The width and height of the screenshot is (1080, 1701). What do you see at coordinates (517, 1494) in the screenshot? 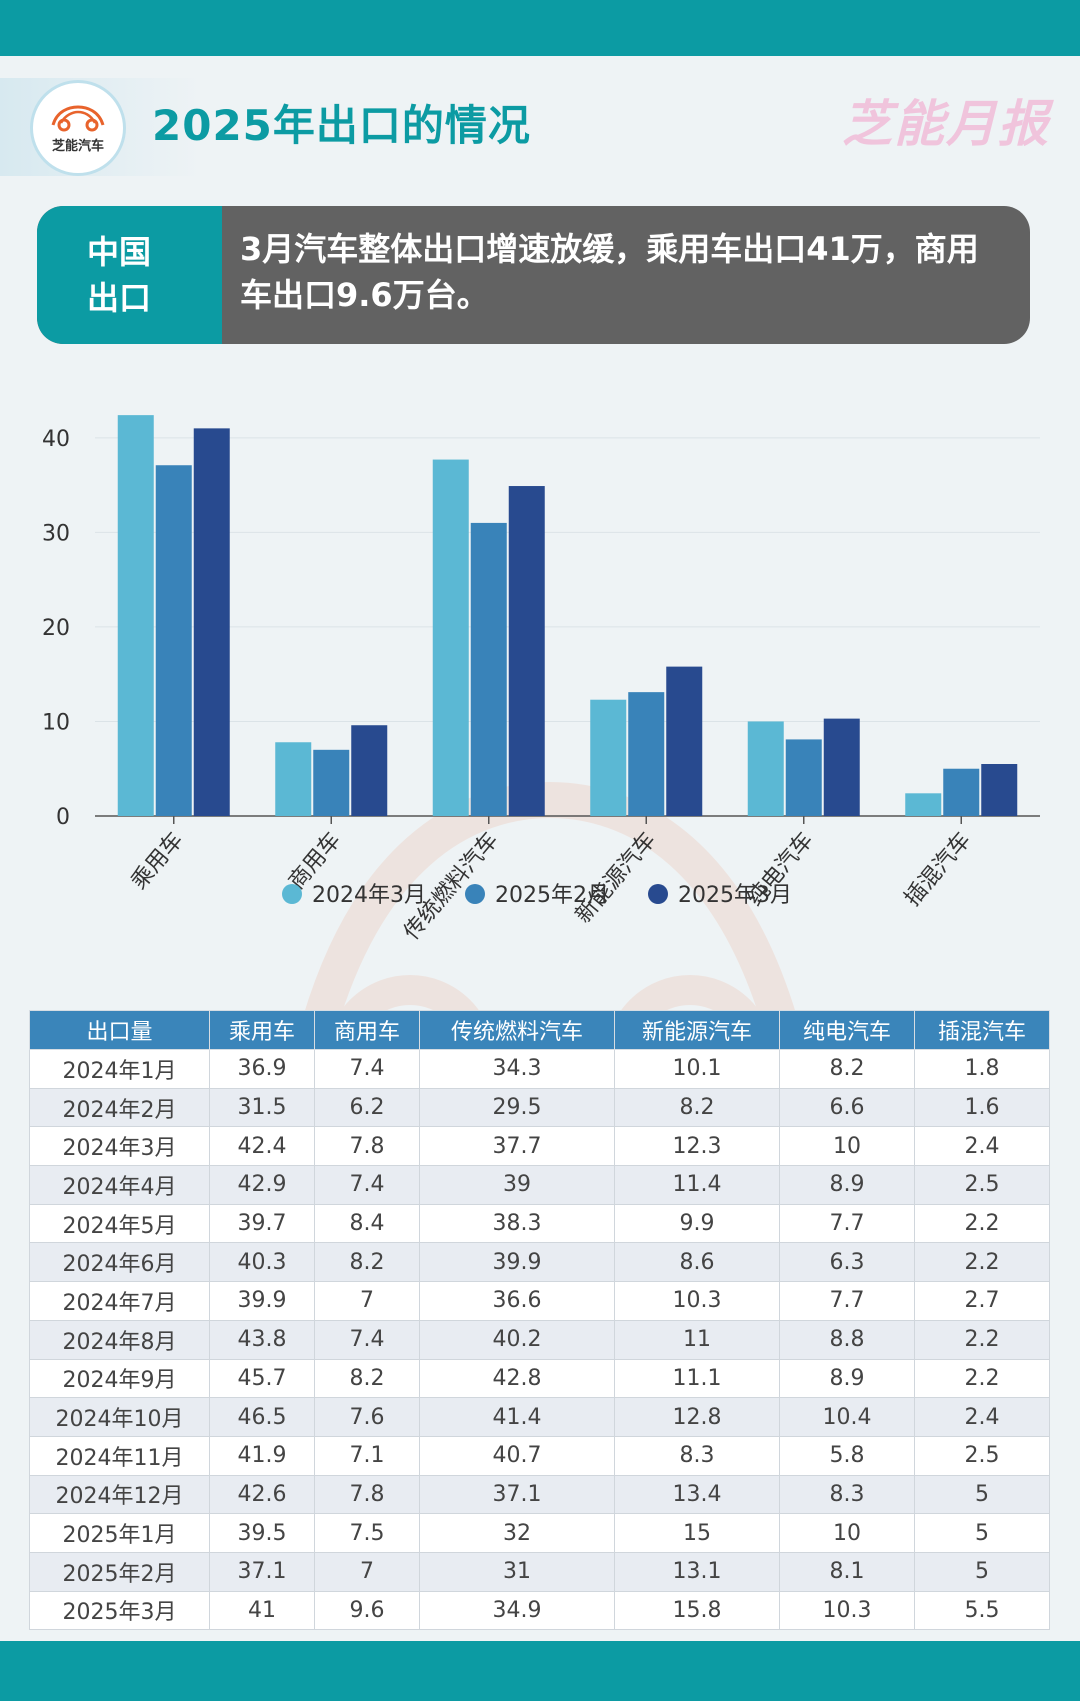
I see `table-cell: 37.1` at bounding box center [517, 1494].